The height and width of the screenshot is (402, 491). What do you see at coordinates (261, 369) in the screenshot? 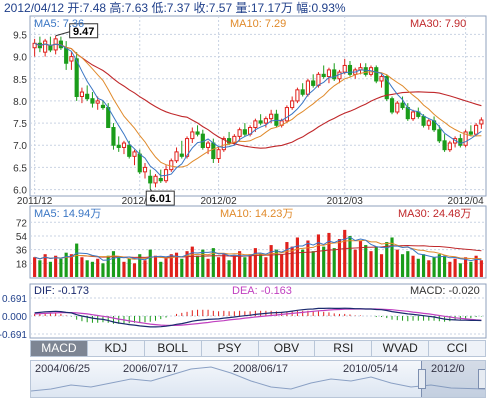
I see `nav-date-3: 2008/06/17` at bounding box center [261, 369].